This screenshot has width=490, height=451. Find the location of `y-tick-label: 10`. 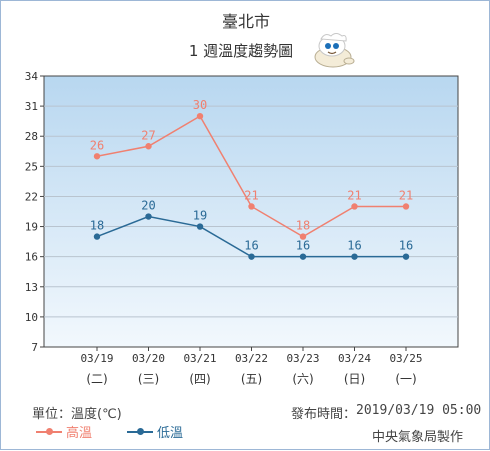

y-tick-label: 10 is located at coordinates (31, 317).